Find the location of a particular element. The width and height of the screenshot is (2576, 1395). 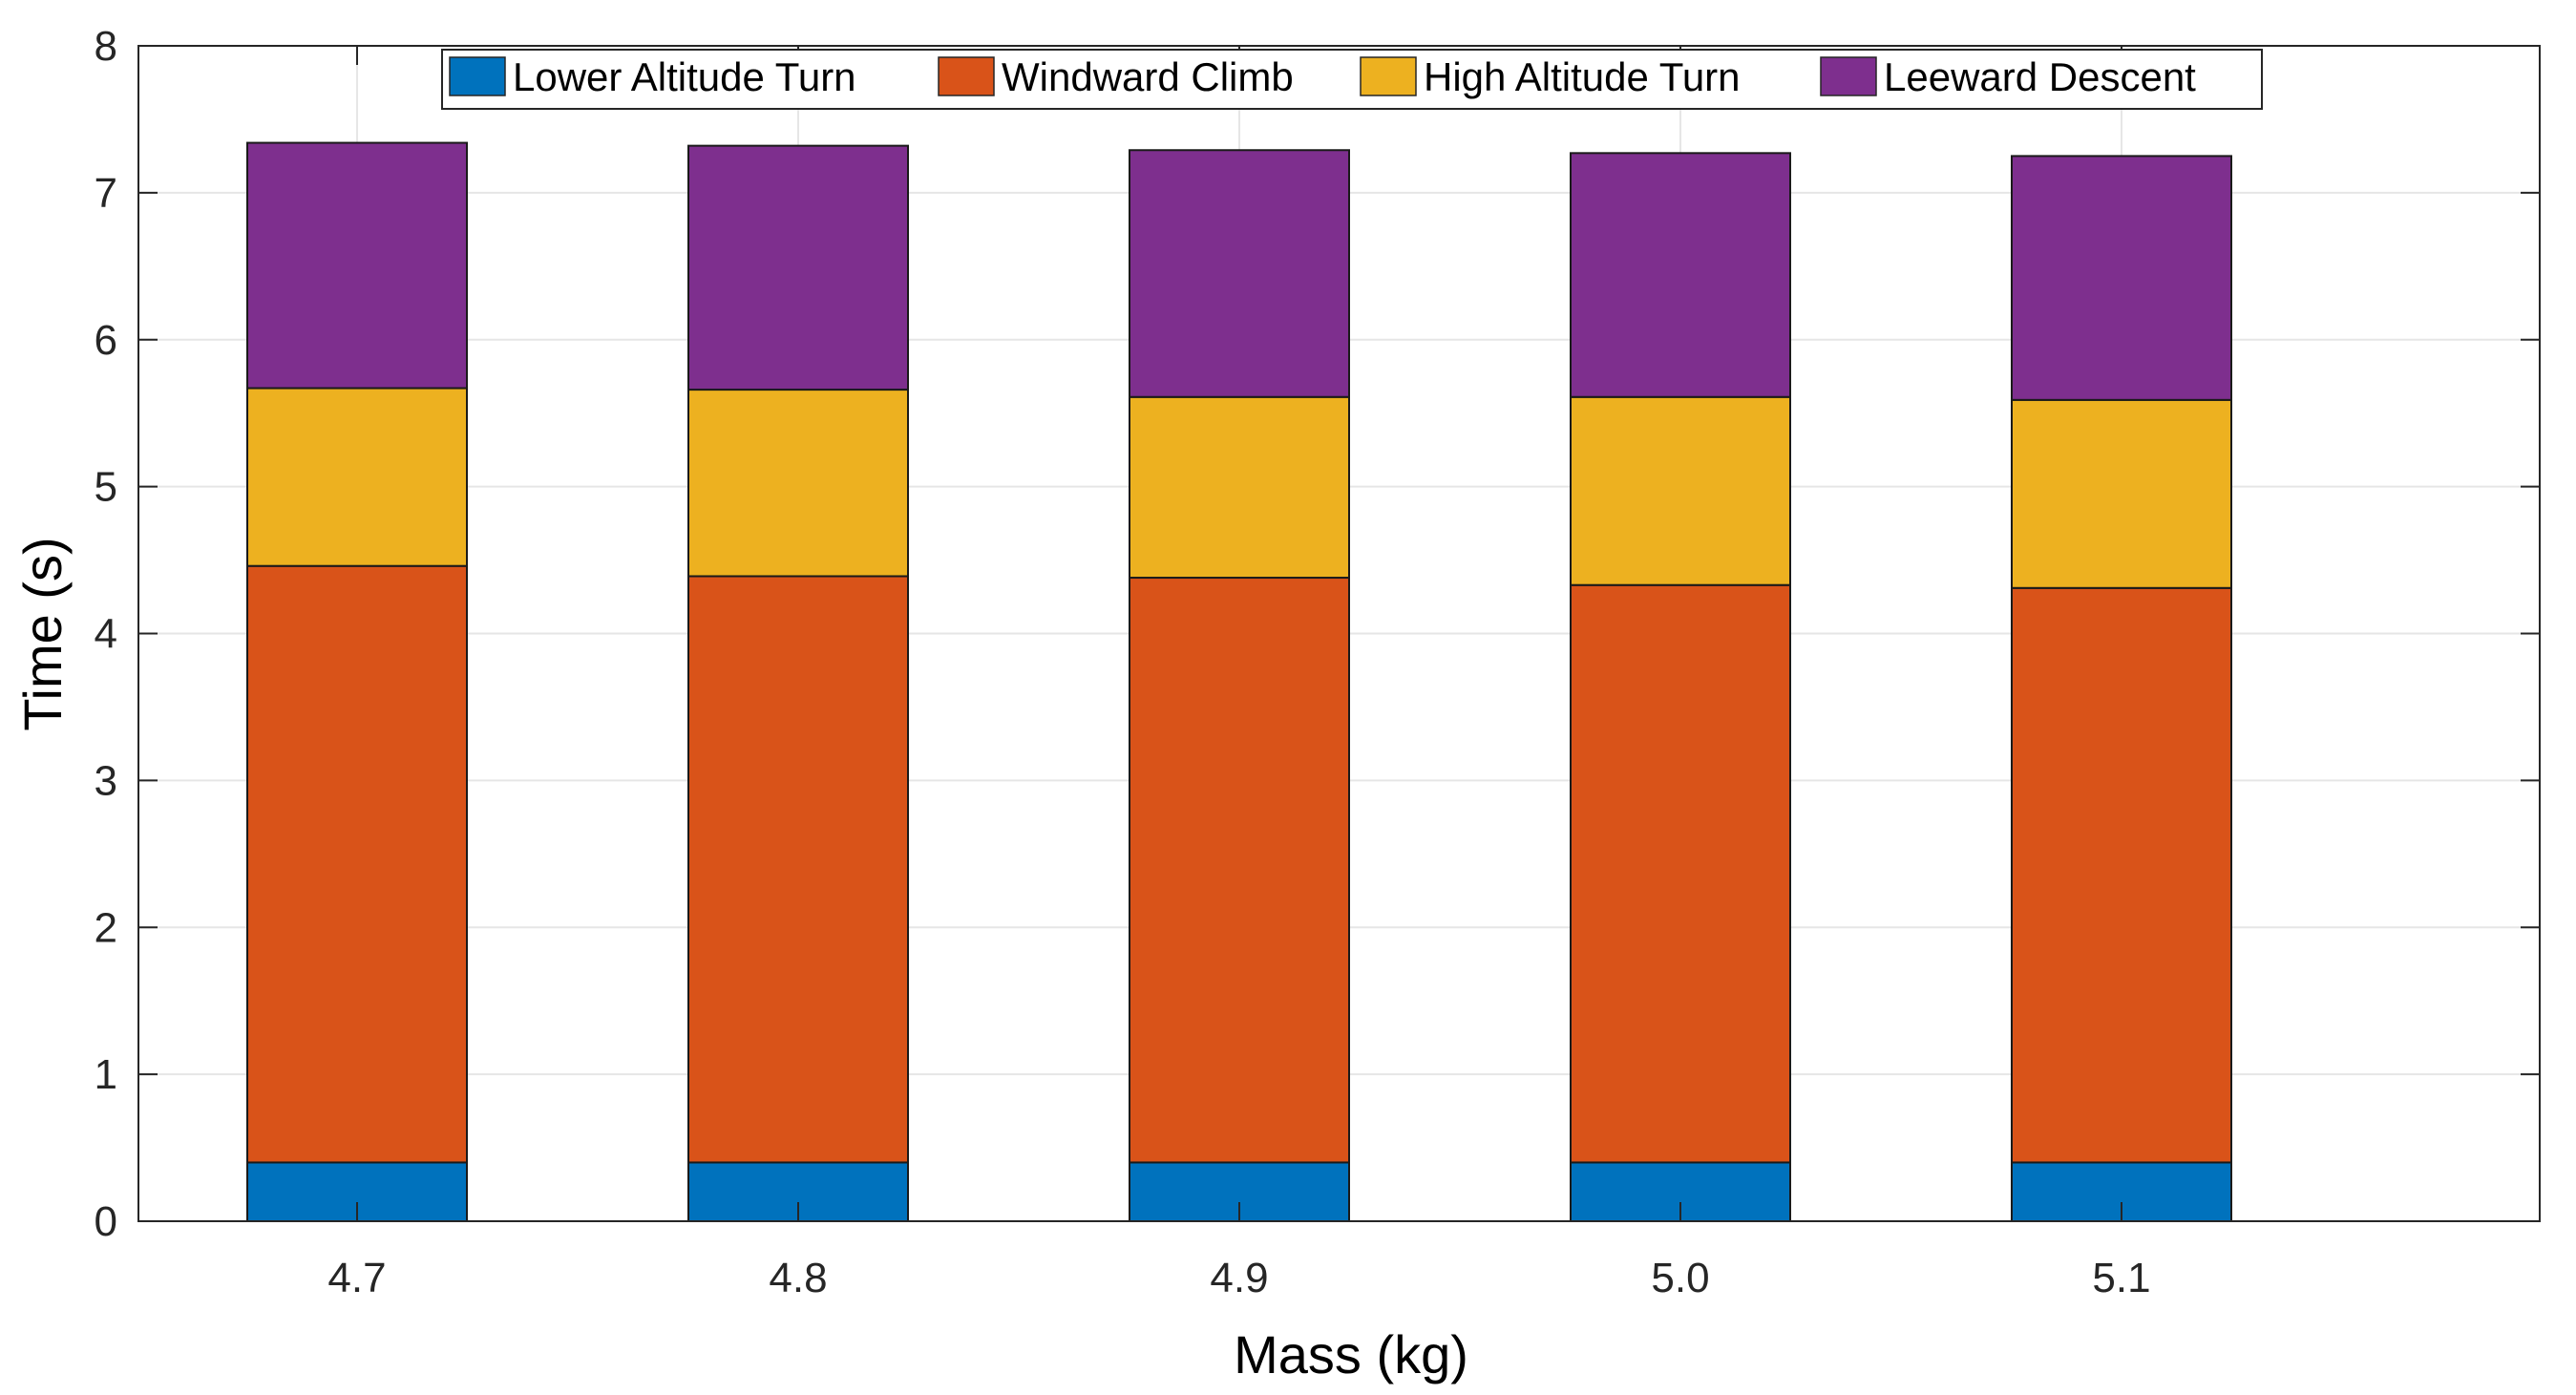

legend-label: High Altitude Turn is located at coordinates (1582, 76).